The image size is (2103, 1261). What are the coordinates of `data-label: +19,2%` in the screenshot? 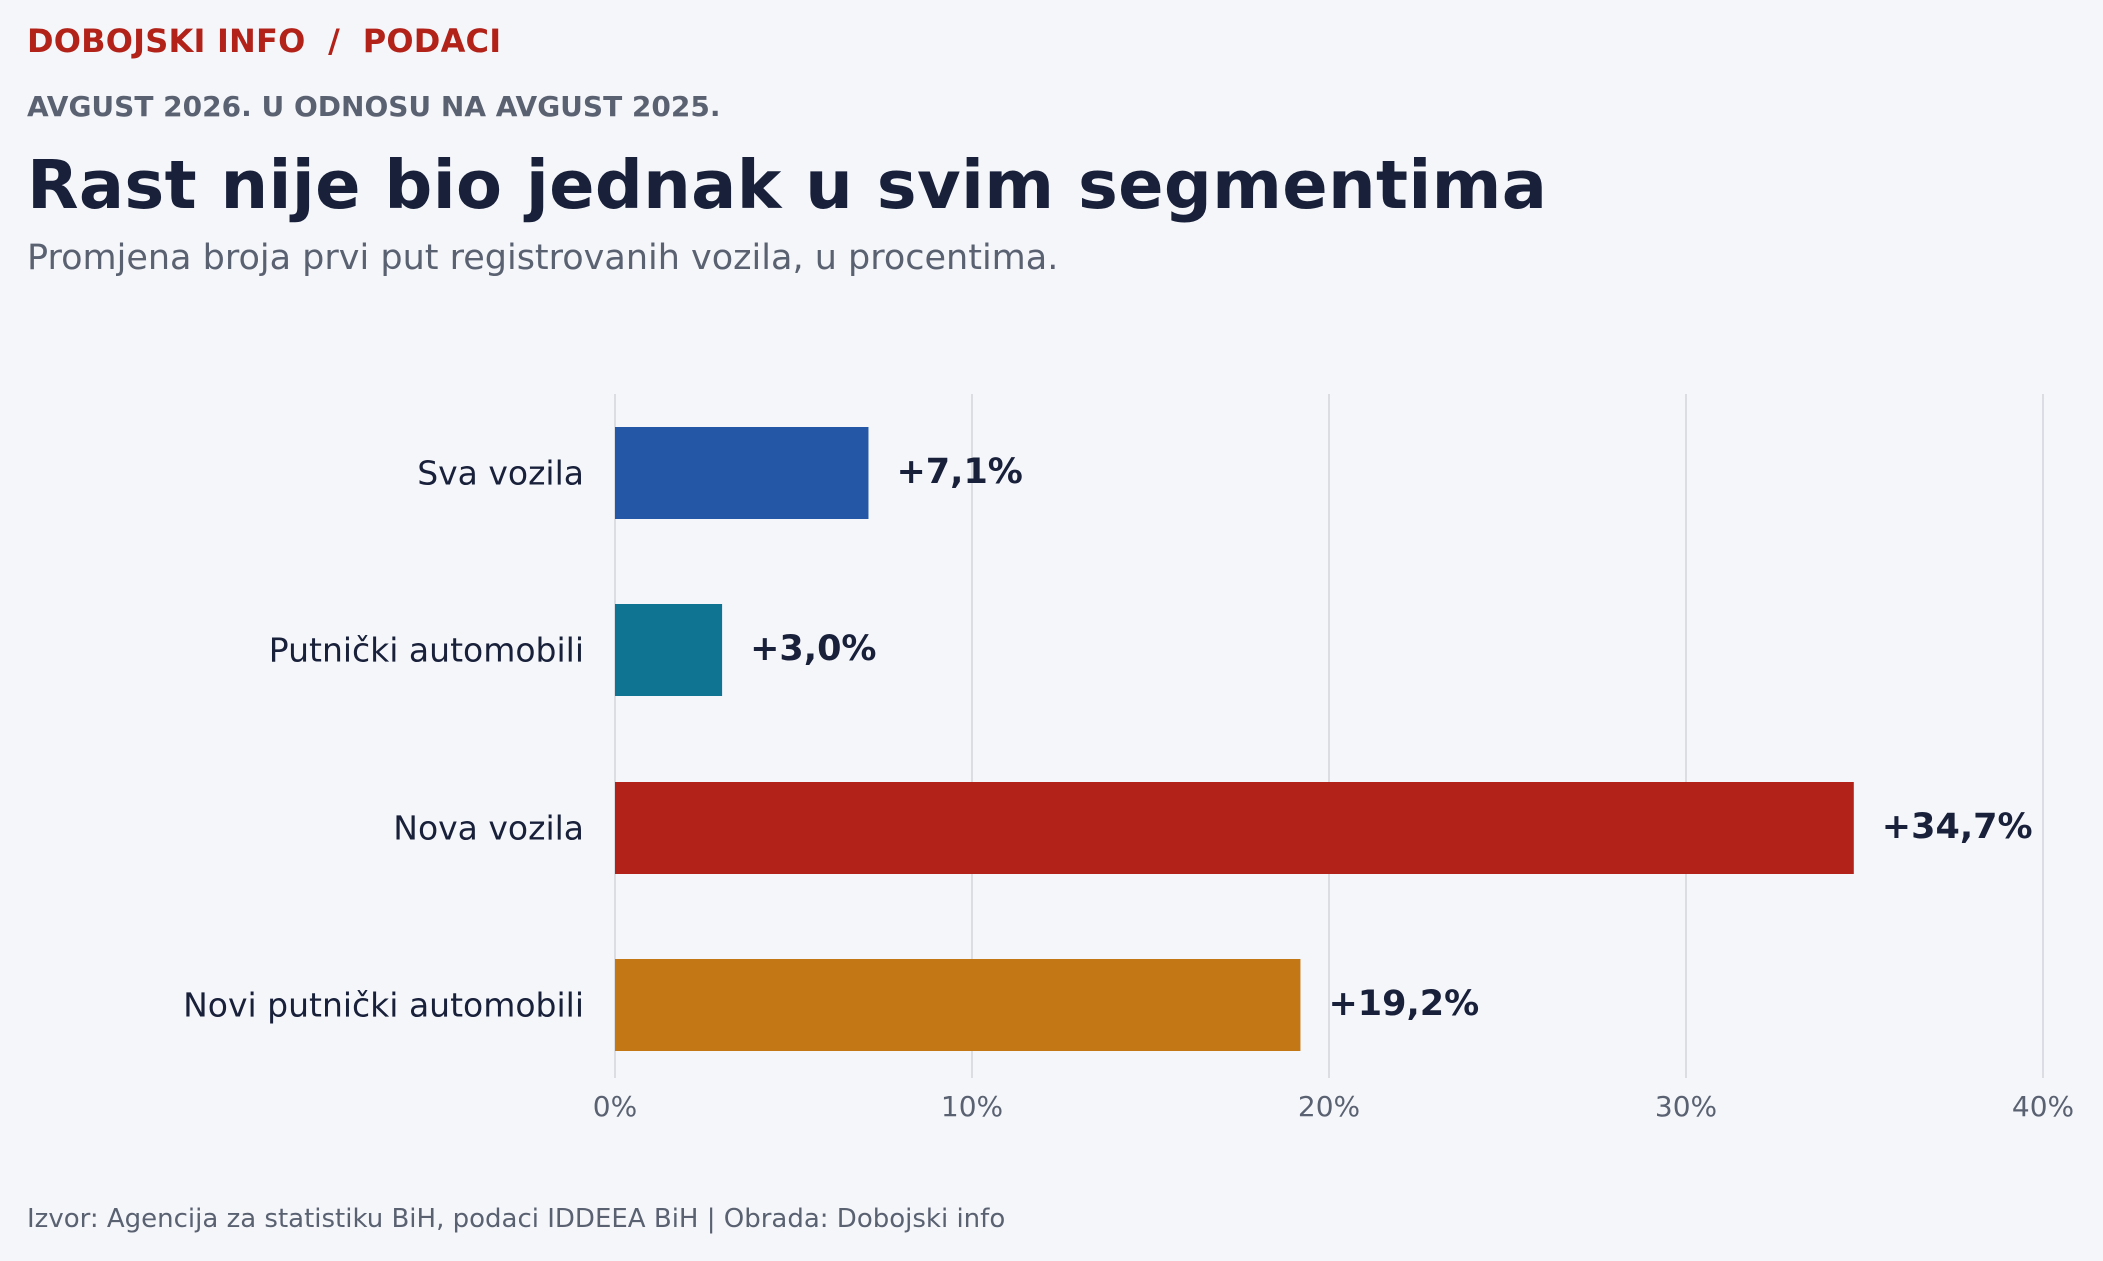 It's located at (1403, 1004).